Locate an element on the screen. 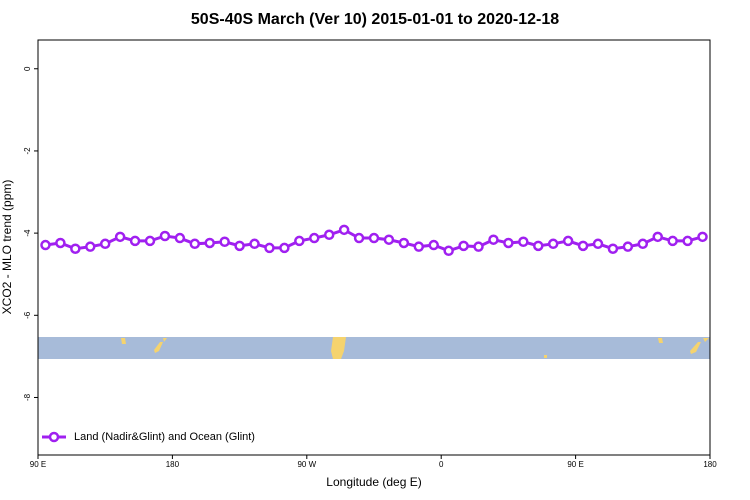 The image size is (750, 500). legend-label: Land (Nadir&Glint) and Ocean (Glint) is located at coordinates (164, 437).